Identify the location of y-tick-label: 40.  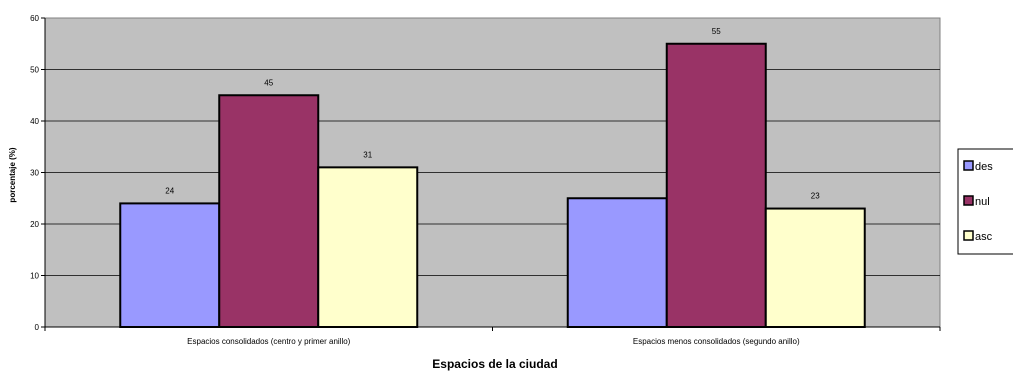
(34, 121).